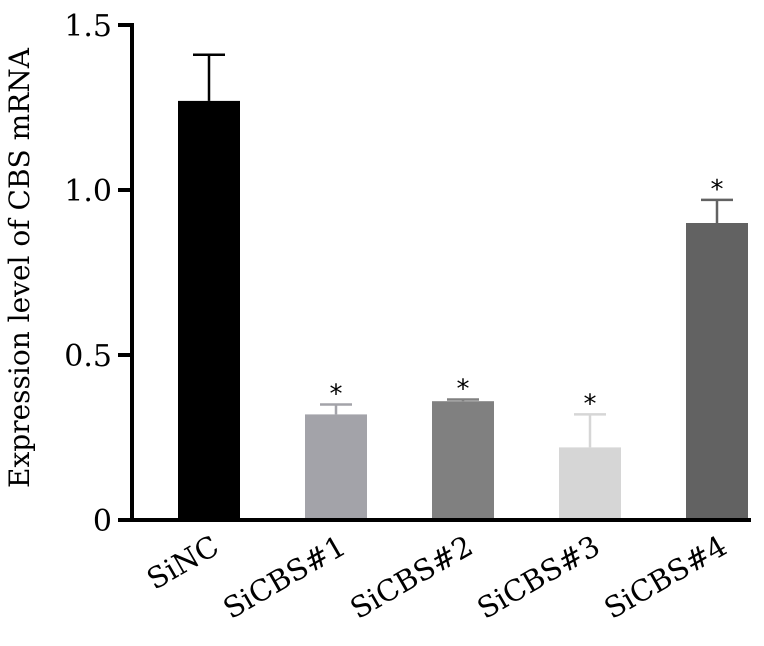 The width and height of the screenshot is (764, 646). What do you see at coordinates (88, 356) in the screenshot?
I see `y-tick-label: 0.5` at bounding box center [88, 356].